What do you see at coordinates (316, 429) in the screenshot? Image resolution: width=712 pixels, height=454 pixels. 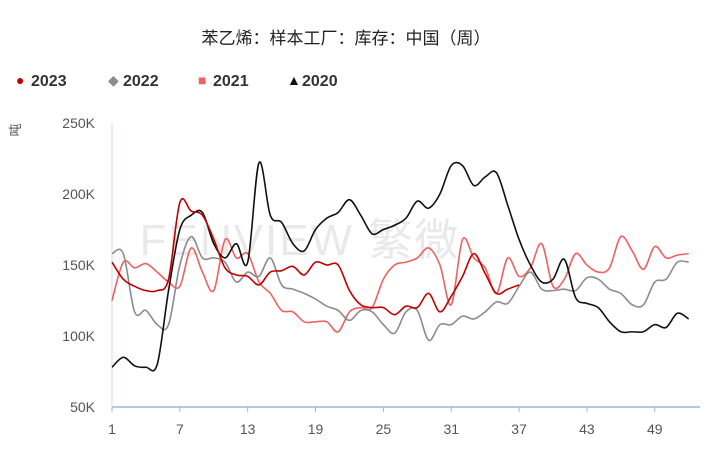 I see `x-tick-label: 19` at bounding box center [316, 429].